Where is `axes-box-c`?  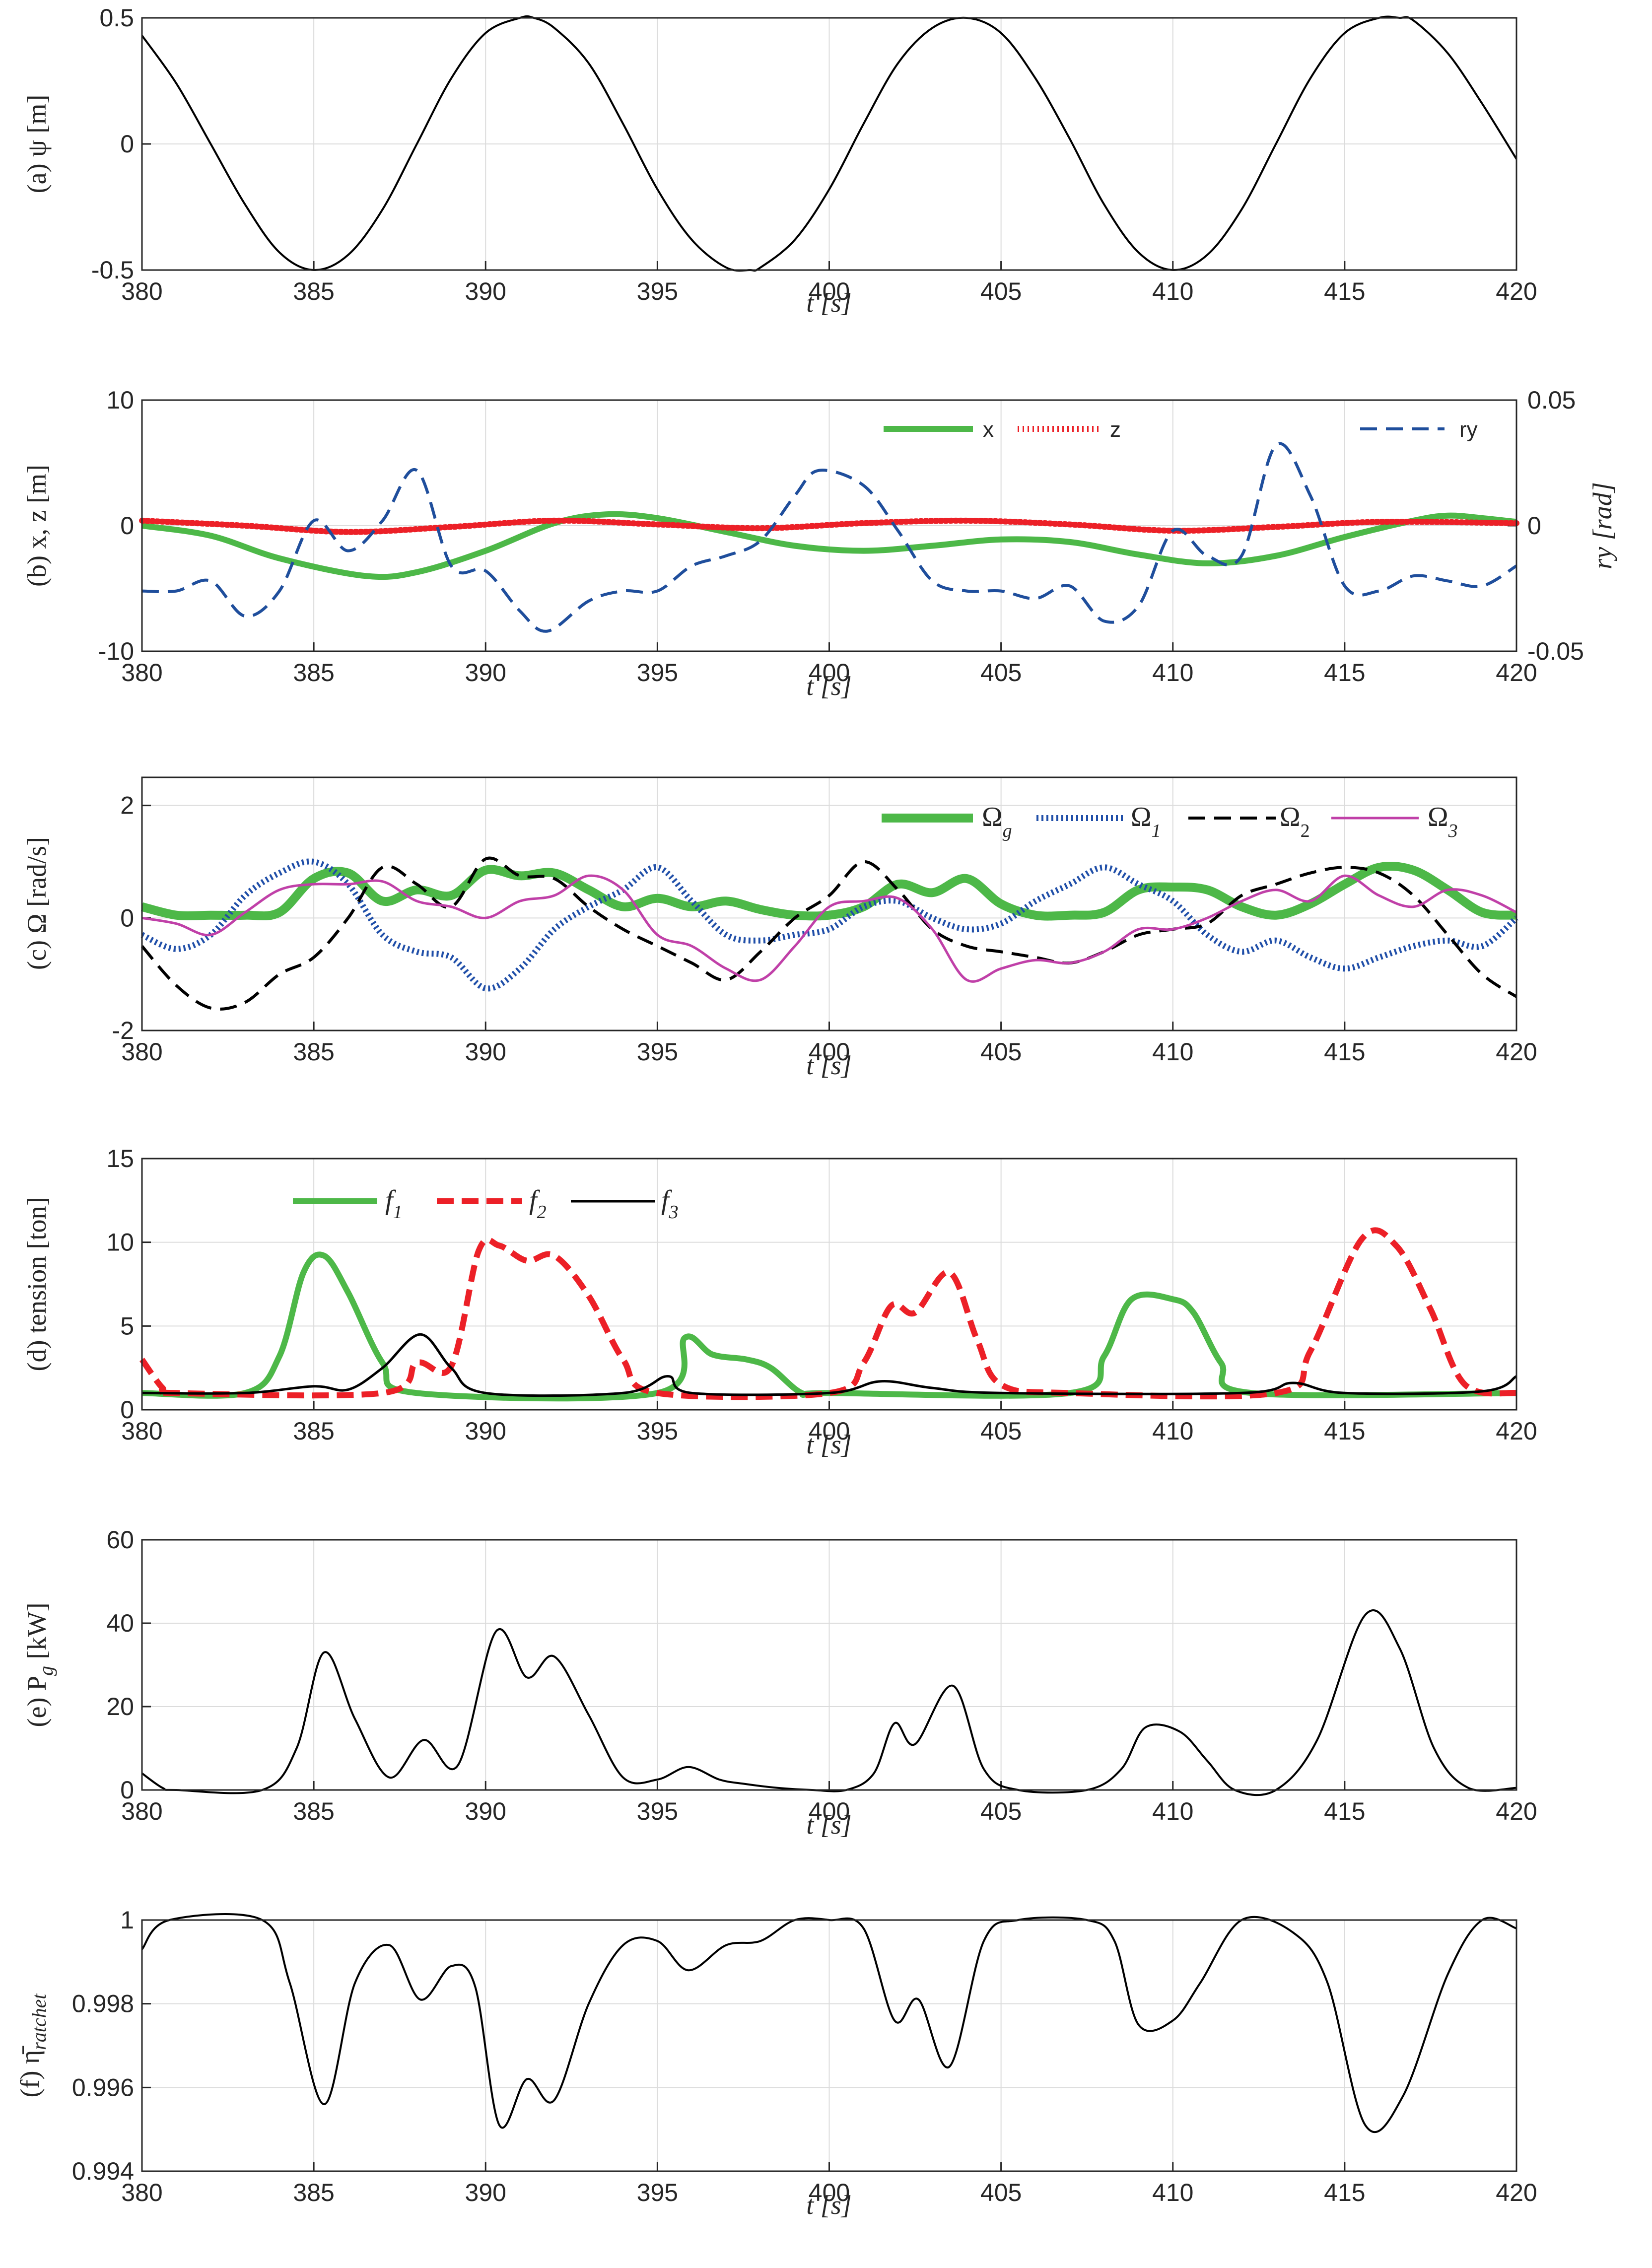 axes-box-c is located at coordinates (829, 904).